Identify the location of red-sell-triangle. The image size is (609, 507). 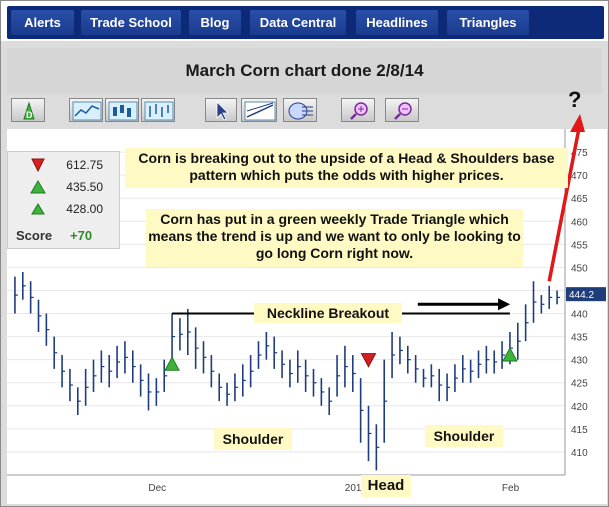
(368, 360).